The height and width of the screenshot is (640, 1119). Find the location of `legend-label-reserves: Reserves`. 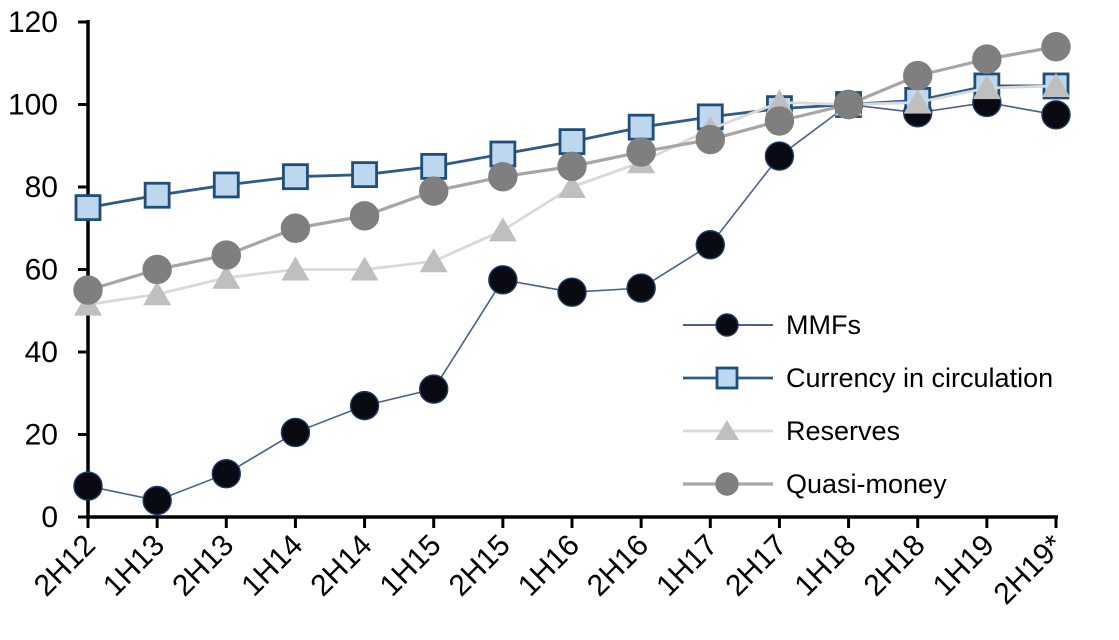

legend-label-reserves: Reserves is located at coordinates (843, 431).